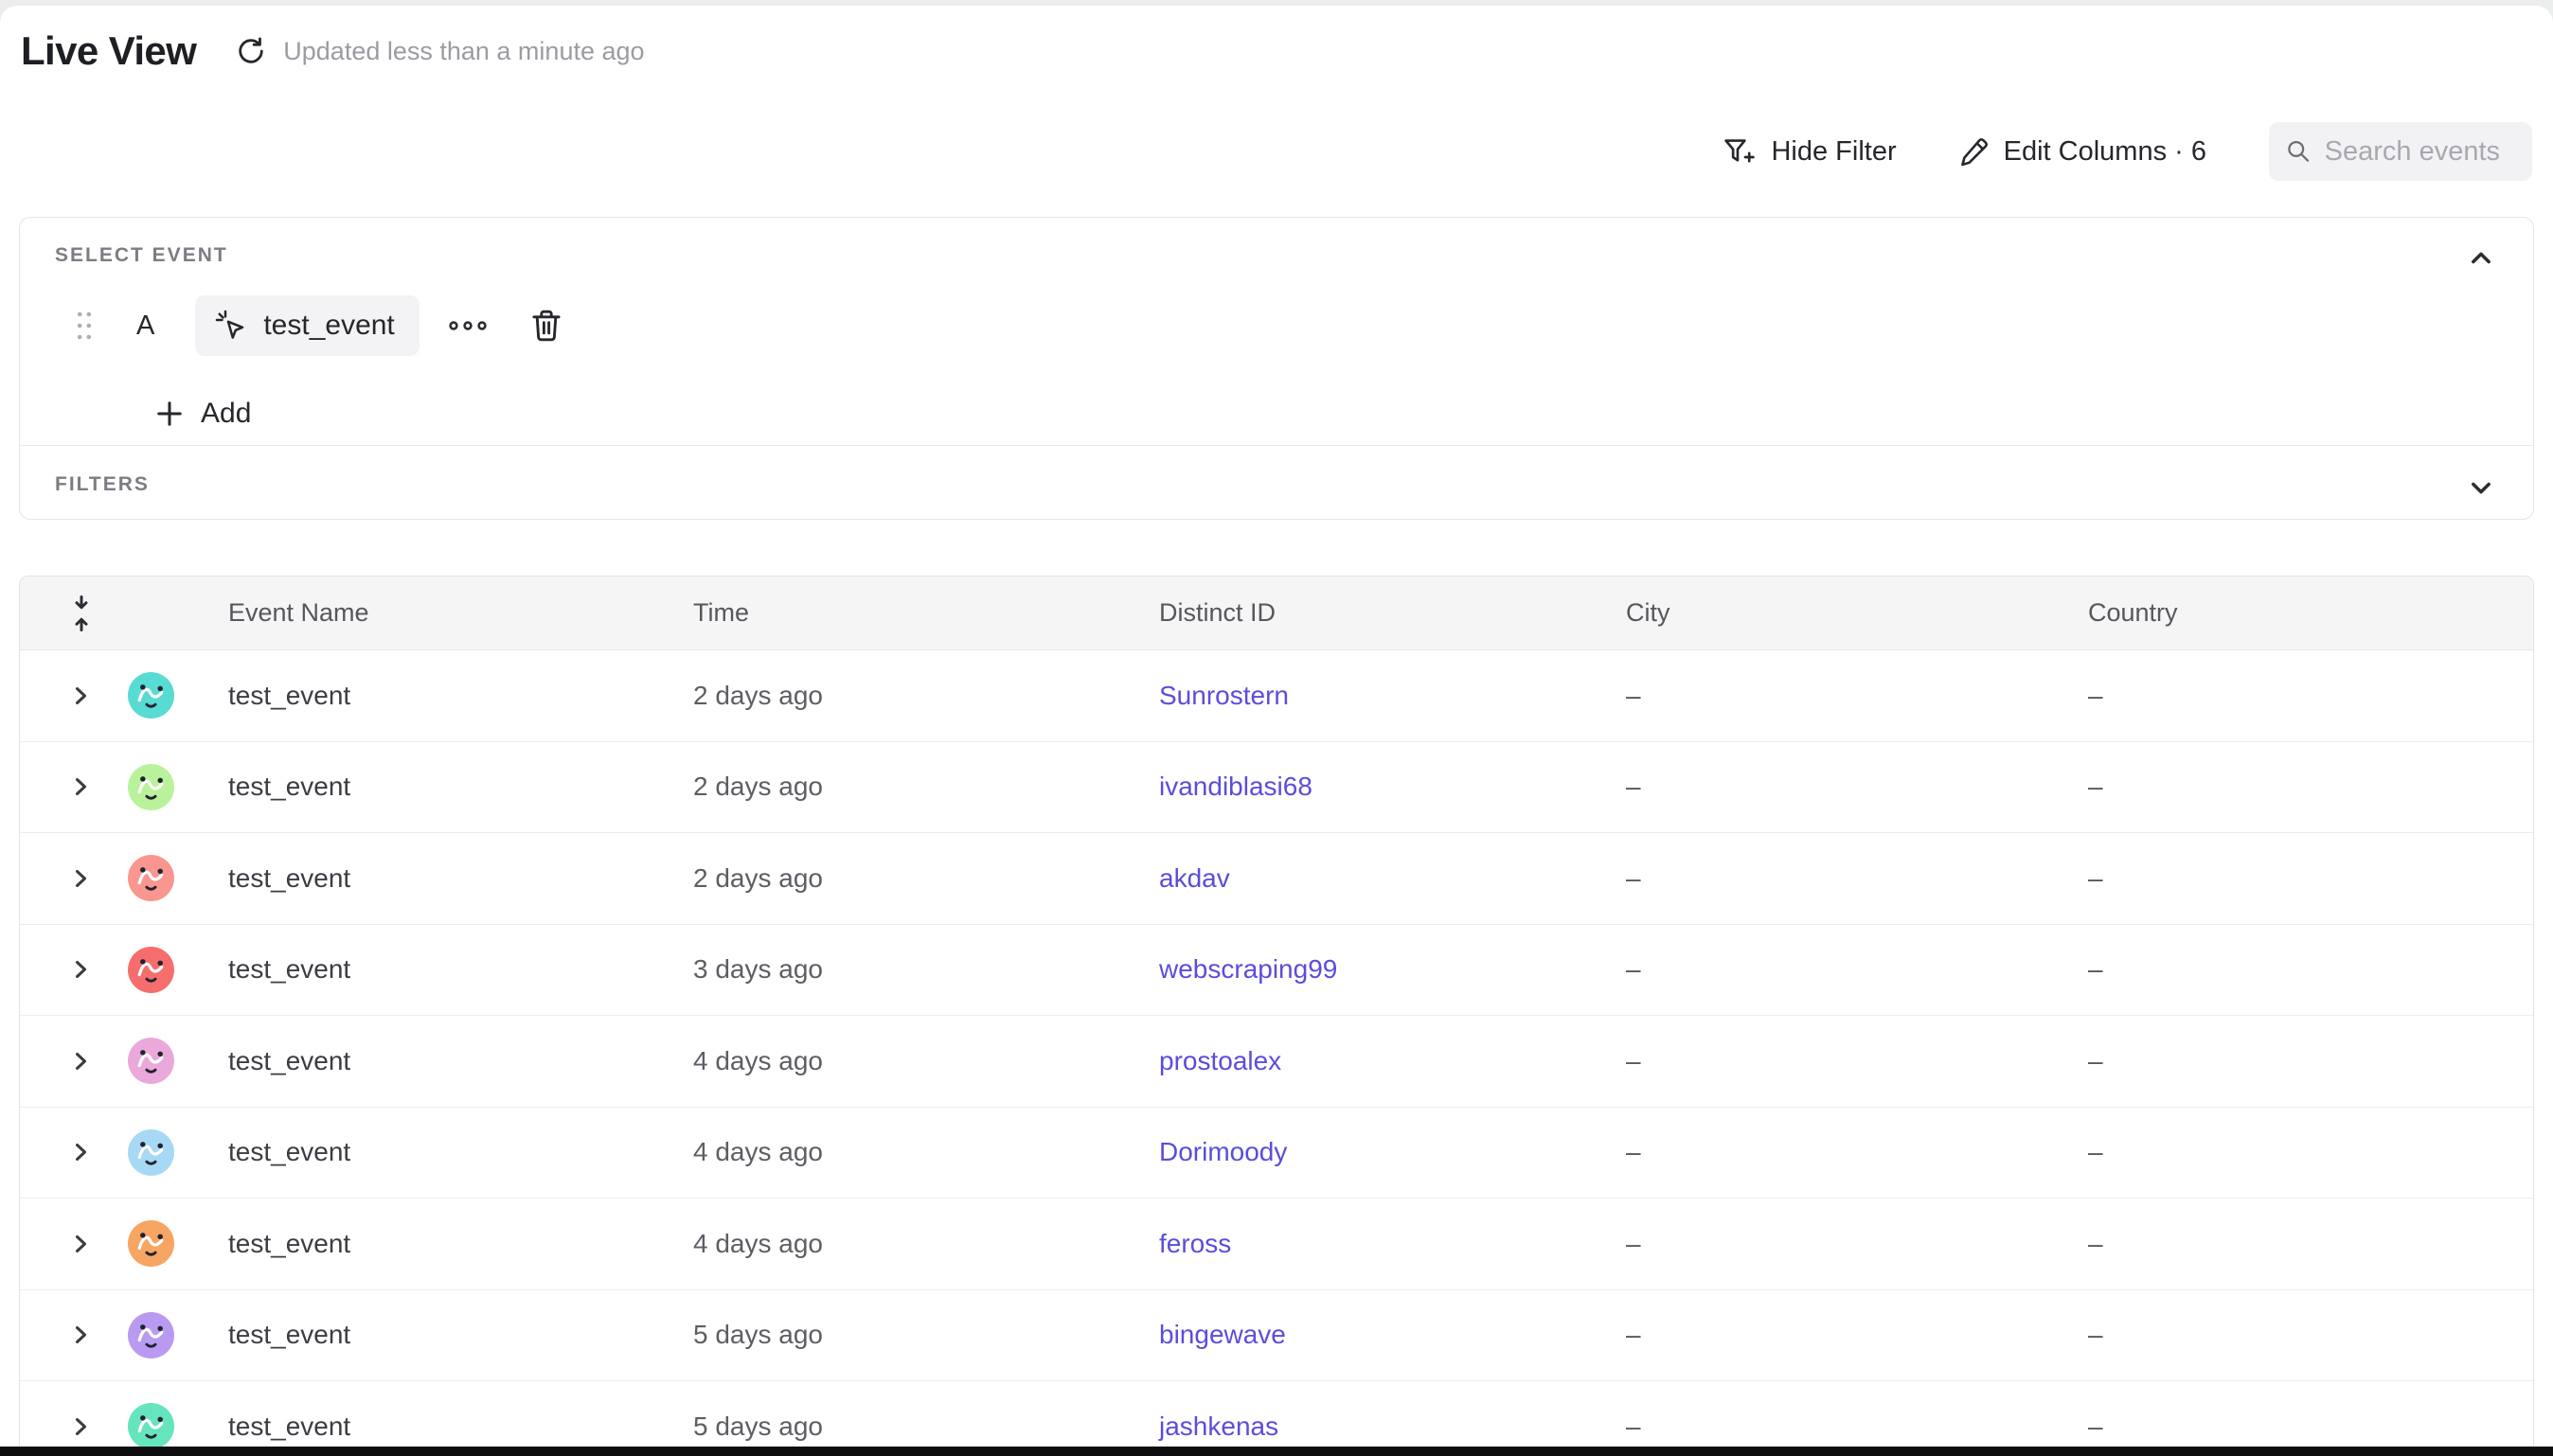  What do you see at coordinates (721, 613) in the screenshot?
I see `column-header-time: Time` at bounding box center [721, 613].